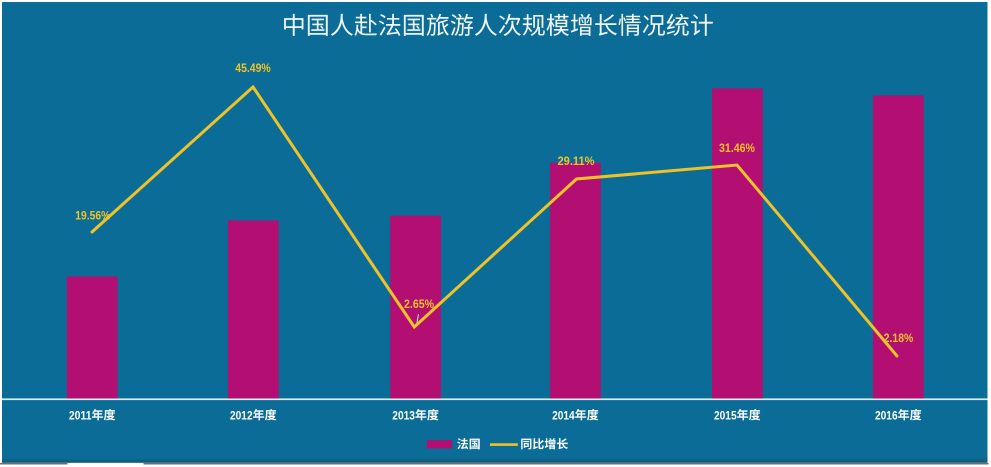 The image size is (991, 467). What do you see at coordinates (241, 415) in the screenshot?
I see `svg-text: 2012` at bounding box center [241, 415].